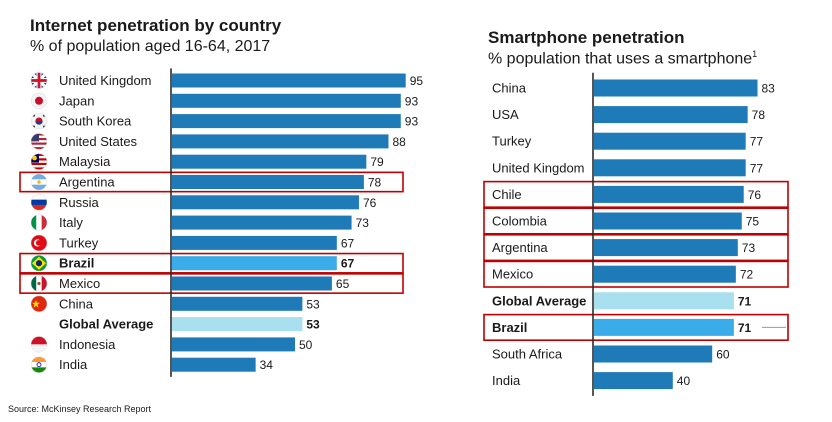 The height and width of the screenshot is (422, 832). Describe the element at coordinates (755, 195) in the screenshot. I see `smartphone-value-label-chile: 76` at that location.